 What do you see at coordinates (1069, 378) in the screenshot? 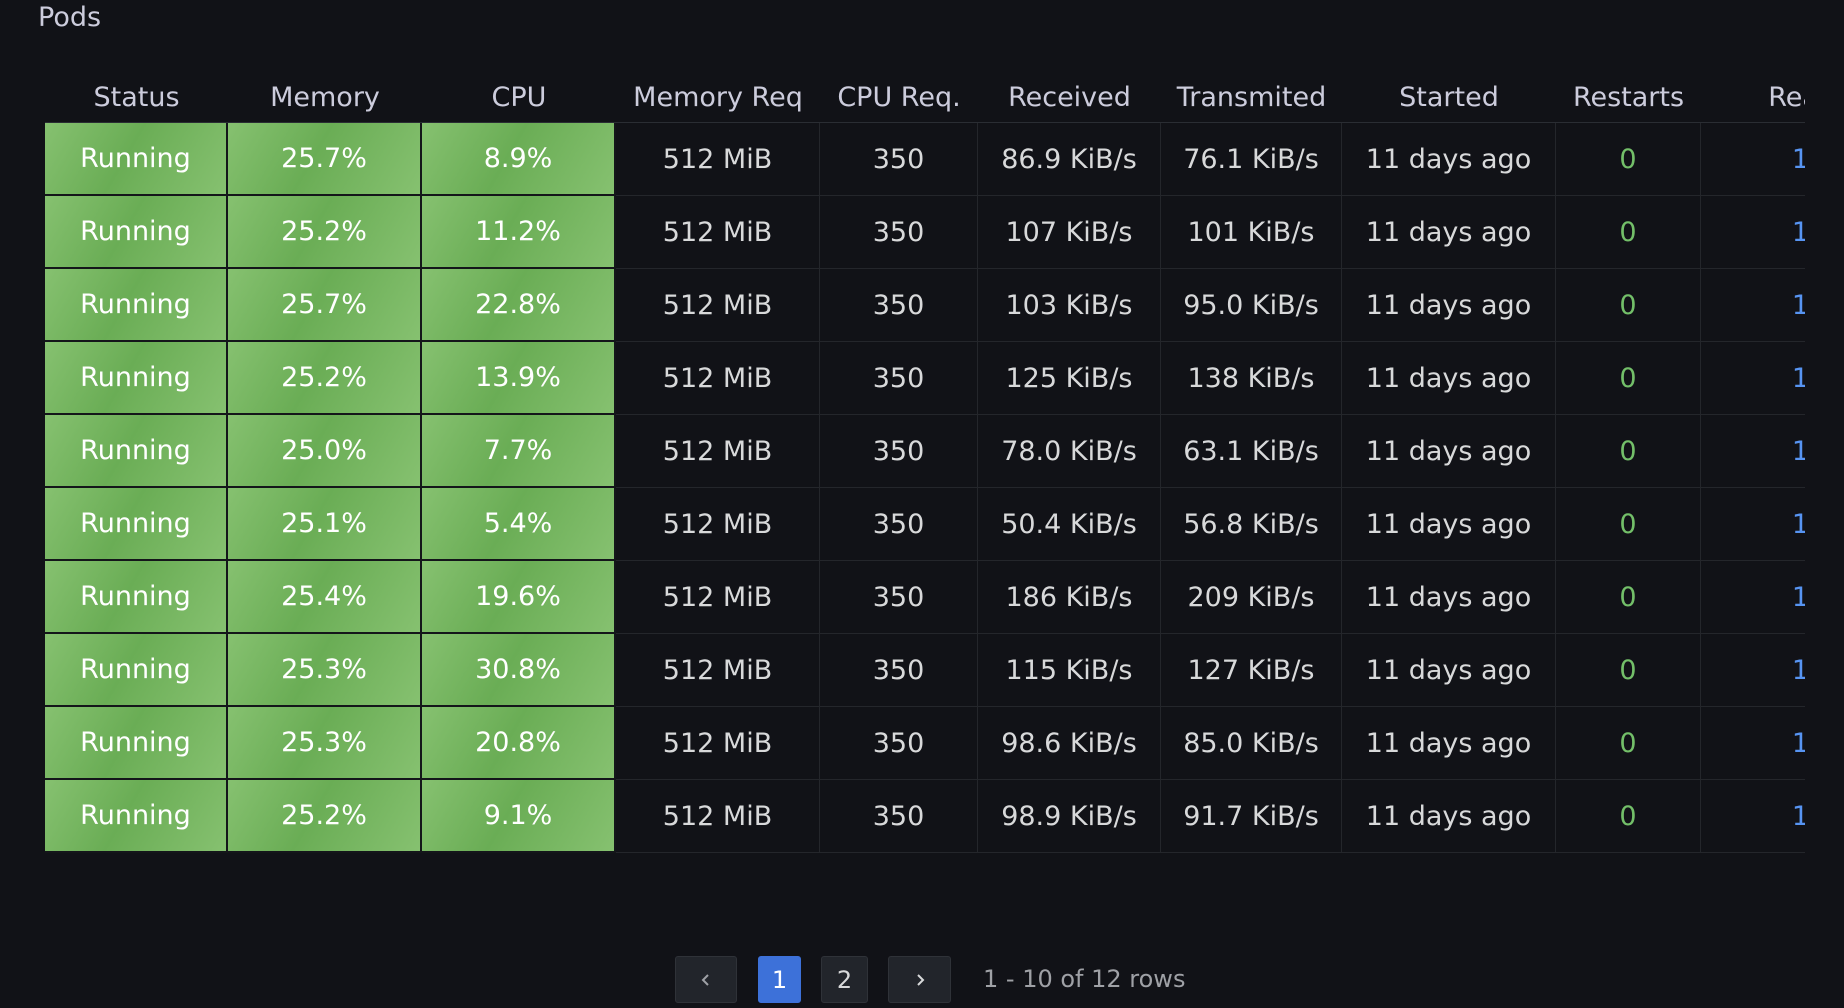
I see `table-cell: 125 KiB/s` at bounding box center [1069, 378].